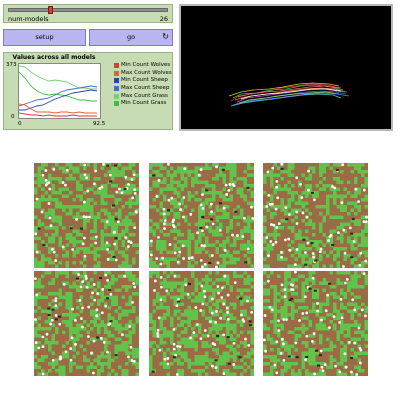 Image resolution: width=400 pixels, height=400 pixels. What do you see at coordinates (44, 37) in the screenshot?
I see `setup-button: setup` at bounding box center [44, 37].